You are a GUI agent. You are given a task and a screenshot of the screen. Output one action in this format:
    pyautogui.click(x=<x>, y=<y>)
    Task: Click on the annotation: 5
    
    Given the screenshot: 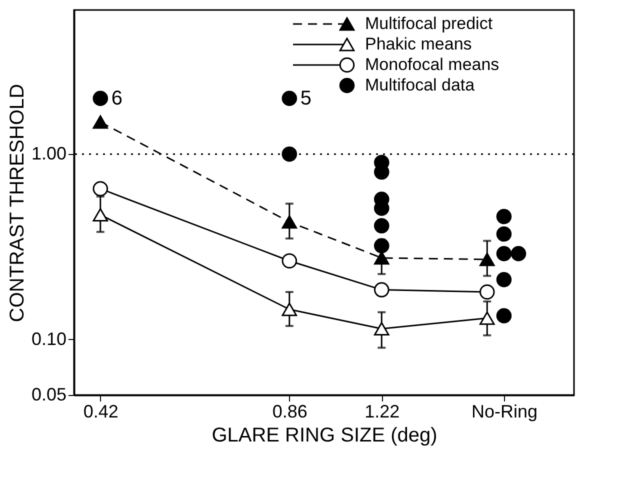 What is the action you would take?
    pyautogui.click(x=306, y=98)
    